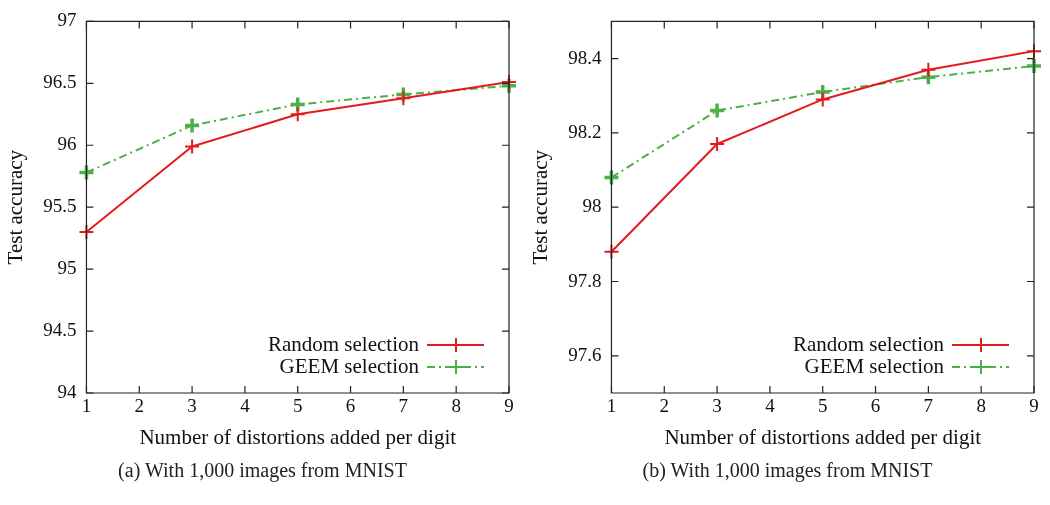 This screenshot has height=505, width=1050. What do you see at coordinates (67, 144) in the screenshot?
I see `y-tick-label: 96` at bounding box center [67, 144].